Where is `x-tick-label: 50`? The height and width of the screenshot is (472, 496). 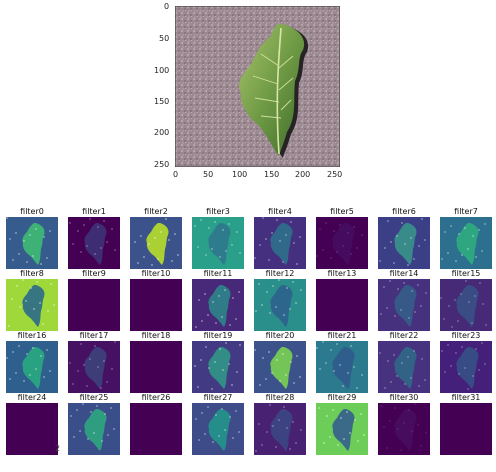
x-tick-label: 50 is located at coordinates (208, 174).